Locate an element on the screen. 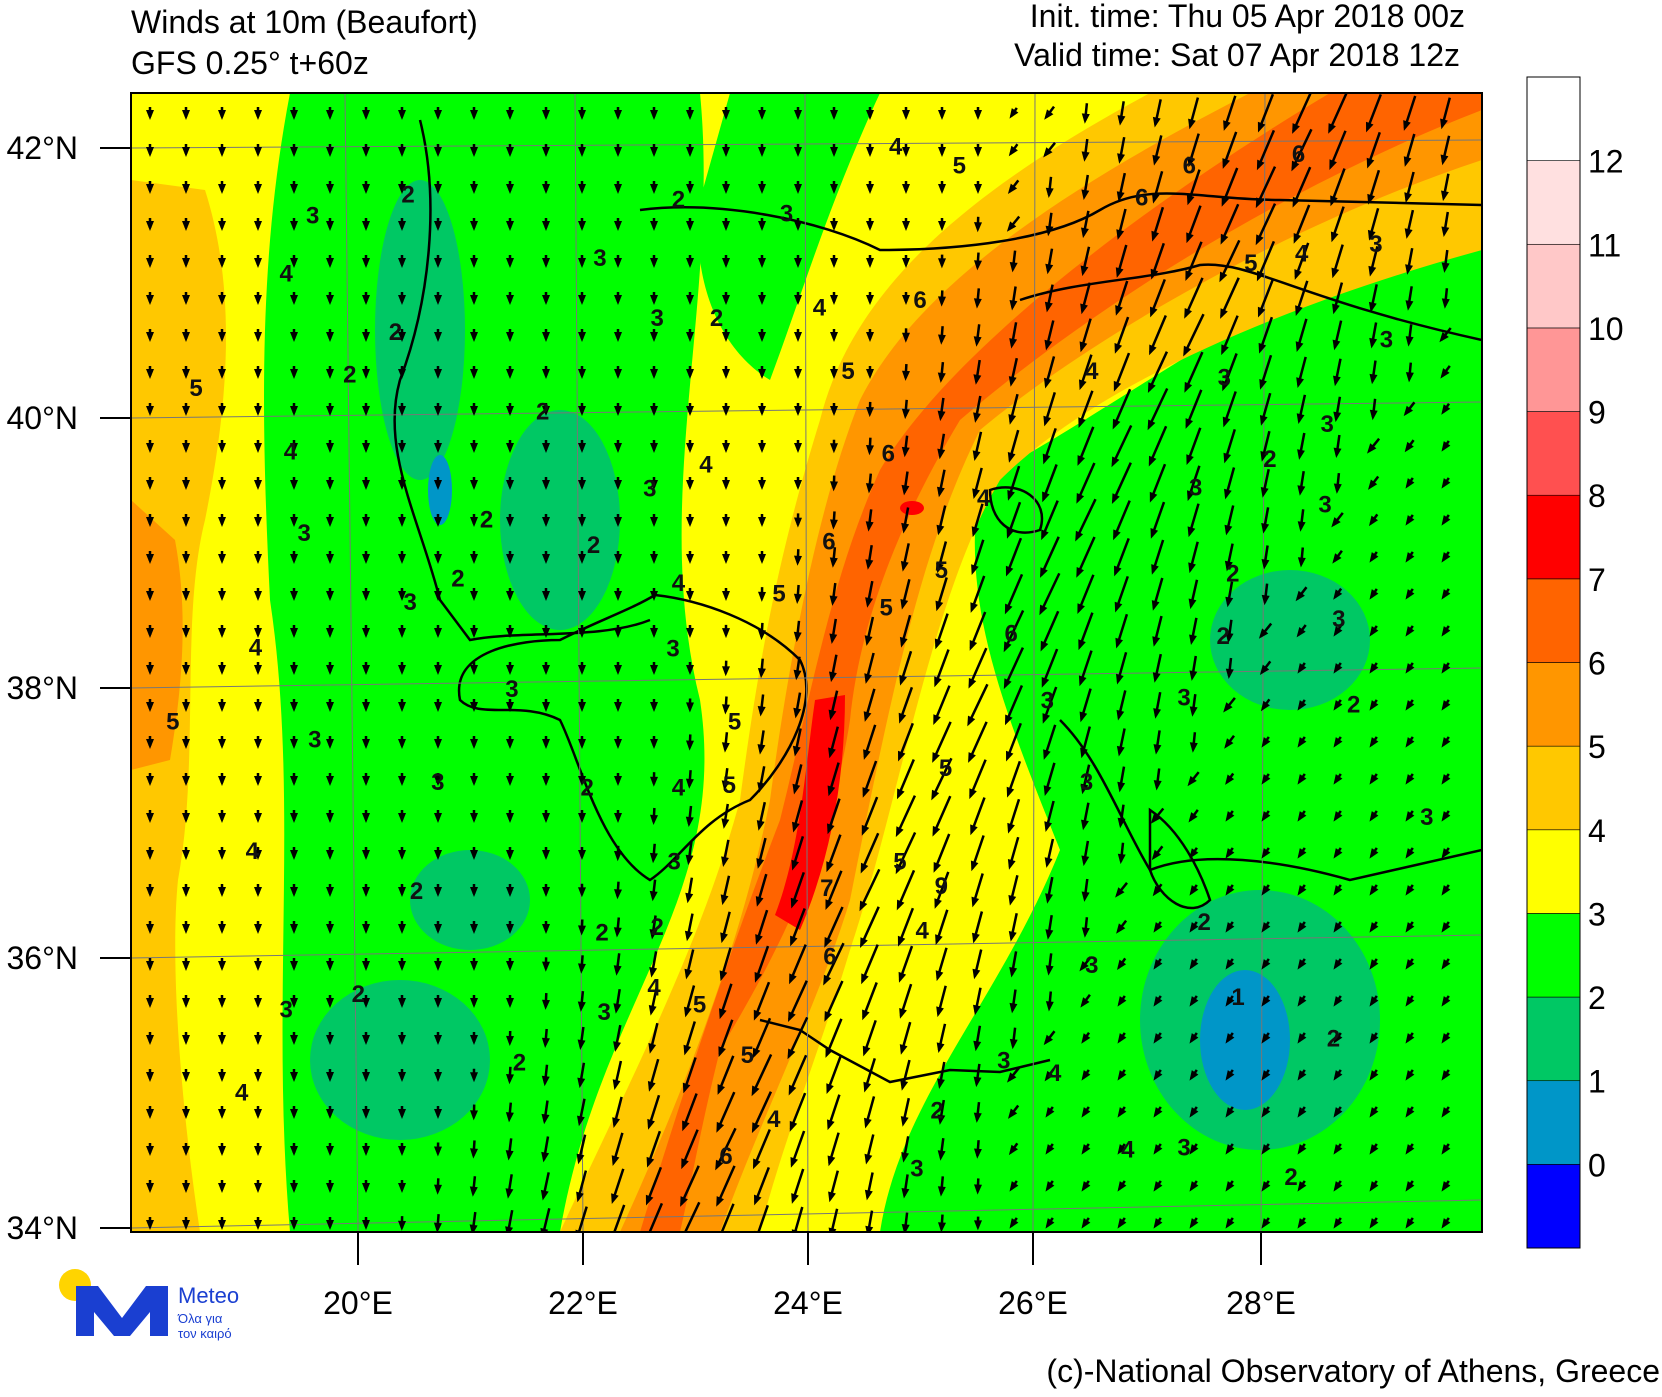 The width and height of the screenshot is (1662, 1397). lat-tick-label: 34°N is located at coordinates (43, 1228).